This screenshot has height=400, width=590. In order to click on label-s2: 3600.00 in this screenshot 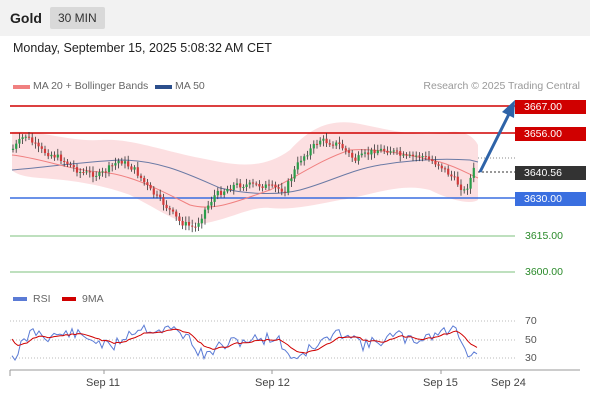, I will do `click(544, 272)`.